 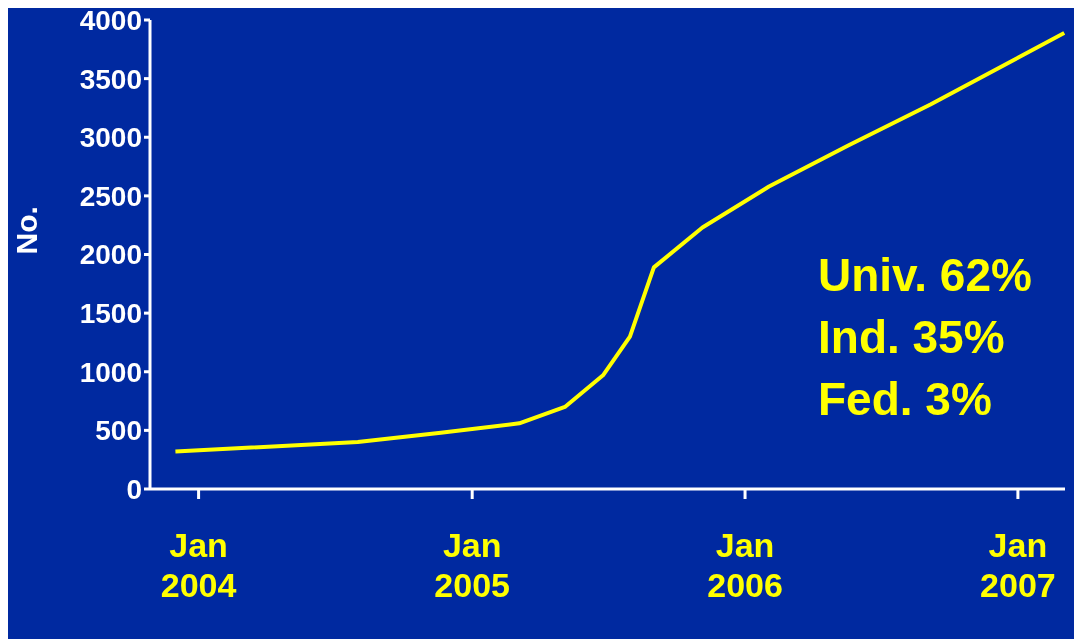 I want to click on y-tick-label: 3500, so click(x=110, y=79).